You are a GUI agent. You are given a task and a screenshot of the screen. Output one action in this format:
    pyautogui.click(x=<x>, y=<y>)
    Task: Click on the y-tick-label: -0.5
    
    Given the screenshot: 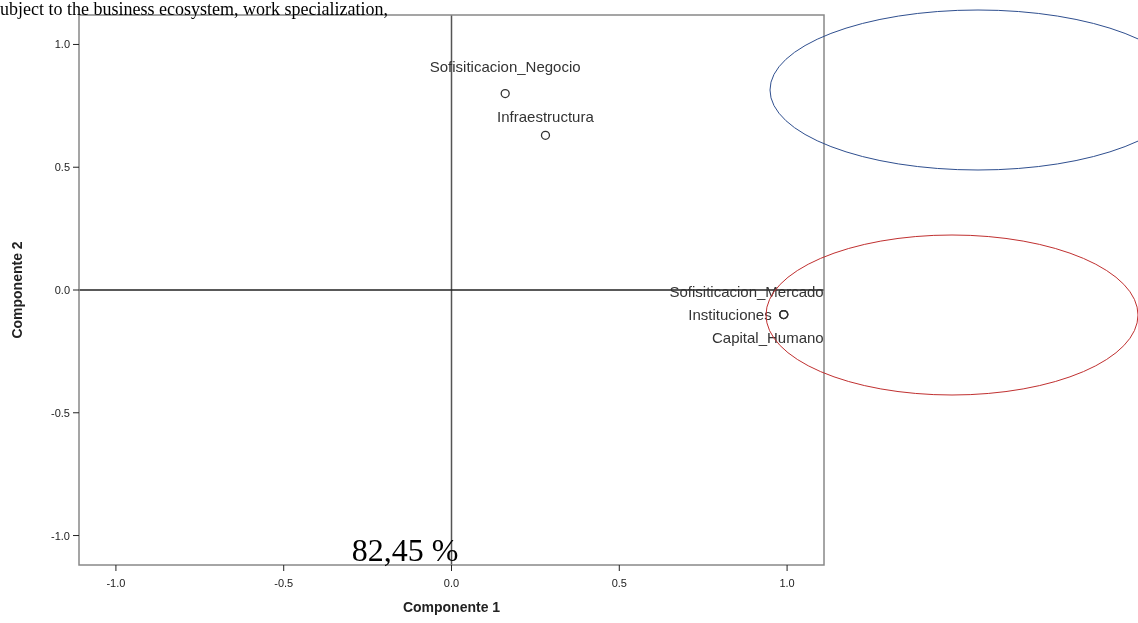 What is the action you would take?
    pyautogui.click(x=60, y=412)
    